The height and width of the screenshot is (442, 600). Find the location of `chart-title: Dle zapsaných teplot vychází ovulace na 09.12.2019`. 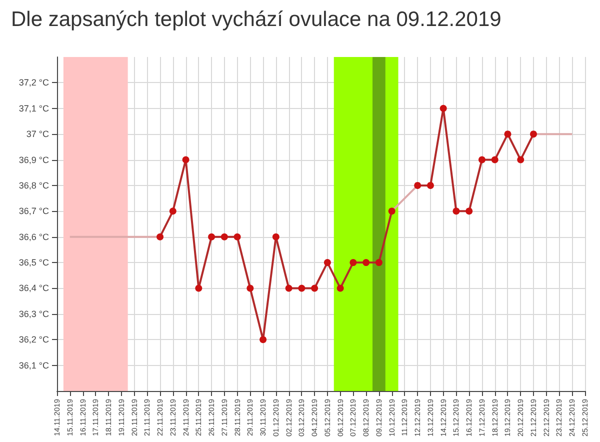

chart-title: Dle zapsaných teplot vychází ovulace na 09.12.2019 is located at coordinates (256, 19).